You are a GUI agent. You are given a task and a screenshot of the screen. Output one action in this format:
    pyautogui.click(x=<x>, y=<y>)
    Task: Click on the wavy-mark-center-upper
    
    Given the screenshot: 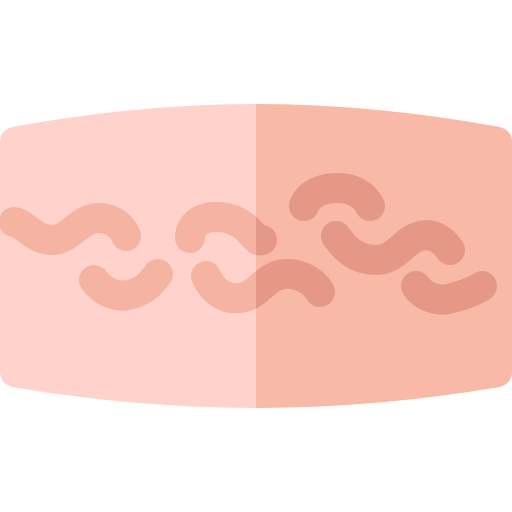 What is the action you would take?
    pyautogui.click(x=226, y=229)
    